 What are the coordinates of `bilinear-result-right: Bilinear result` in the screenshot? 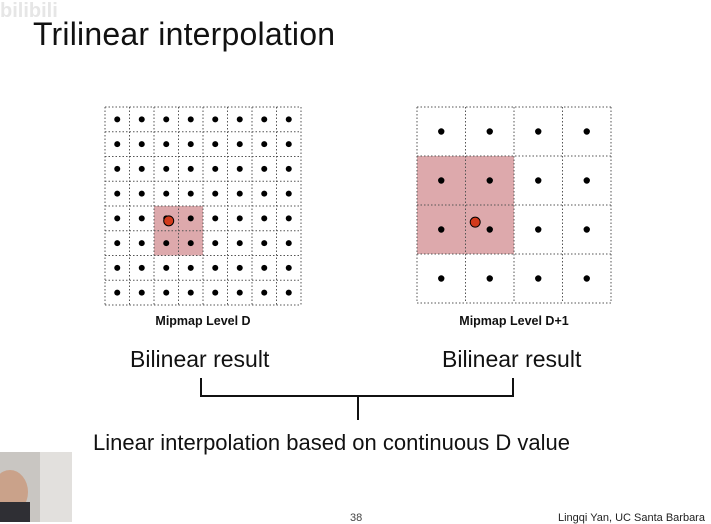 It's located at (512, 359).